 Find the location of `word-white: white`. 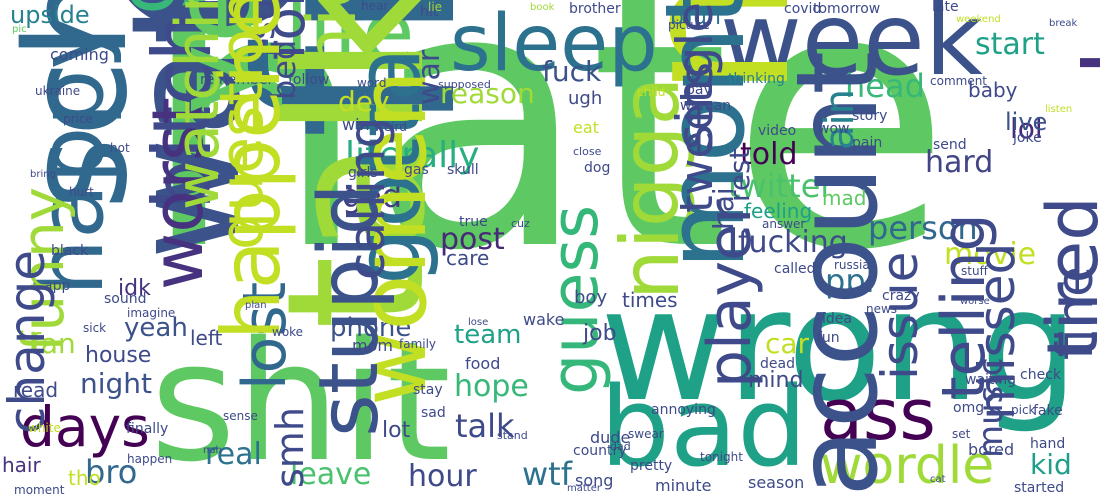

word-white: white is located at coordinates (44, 428).